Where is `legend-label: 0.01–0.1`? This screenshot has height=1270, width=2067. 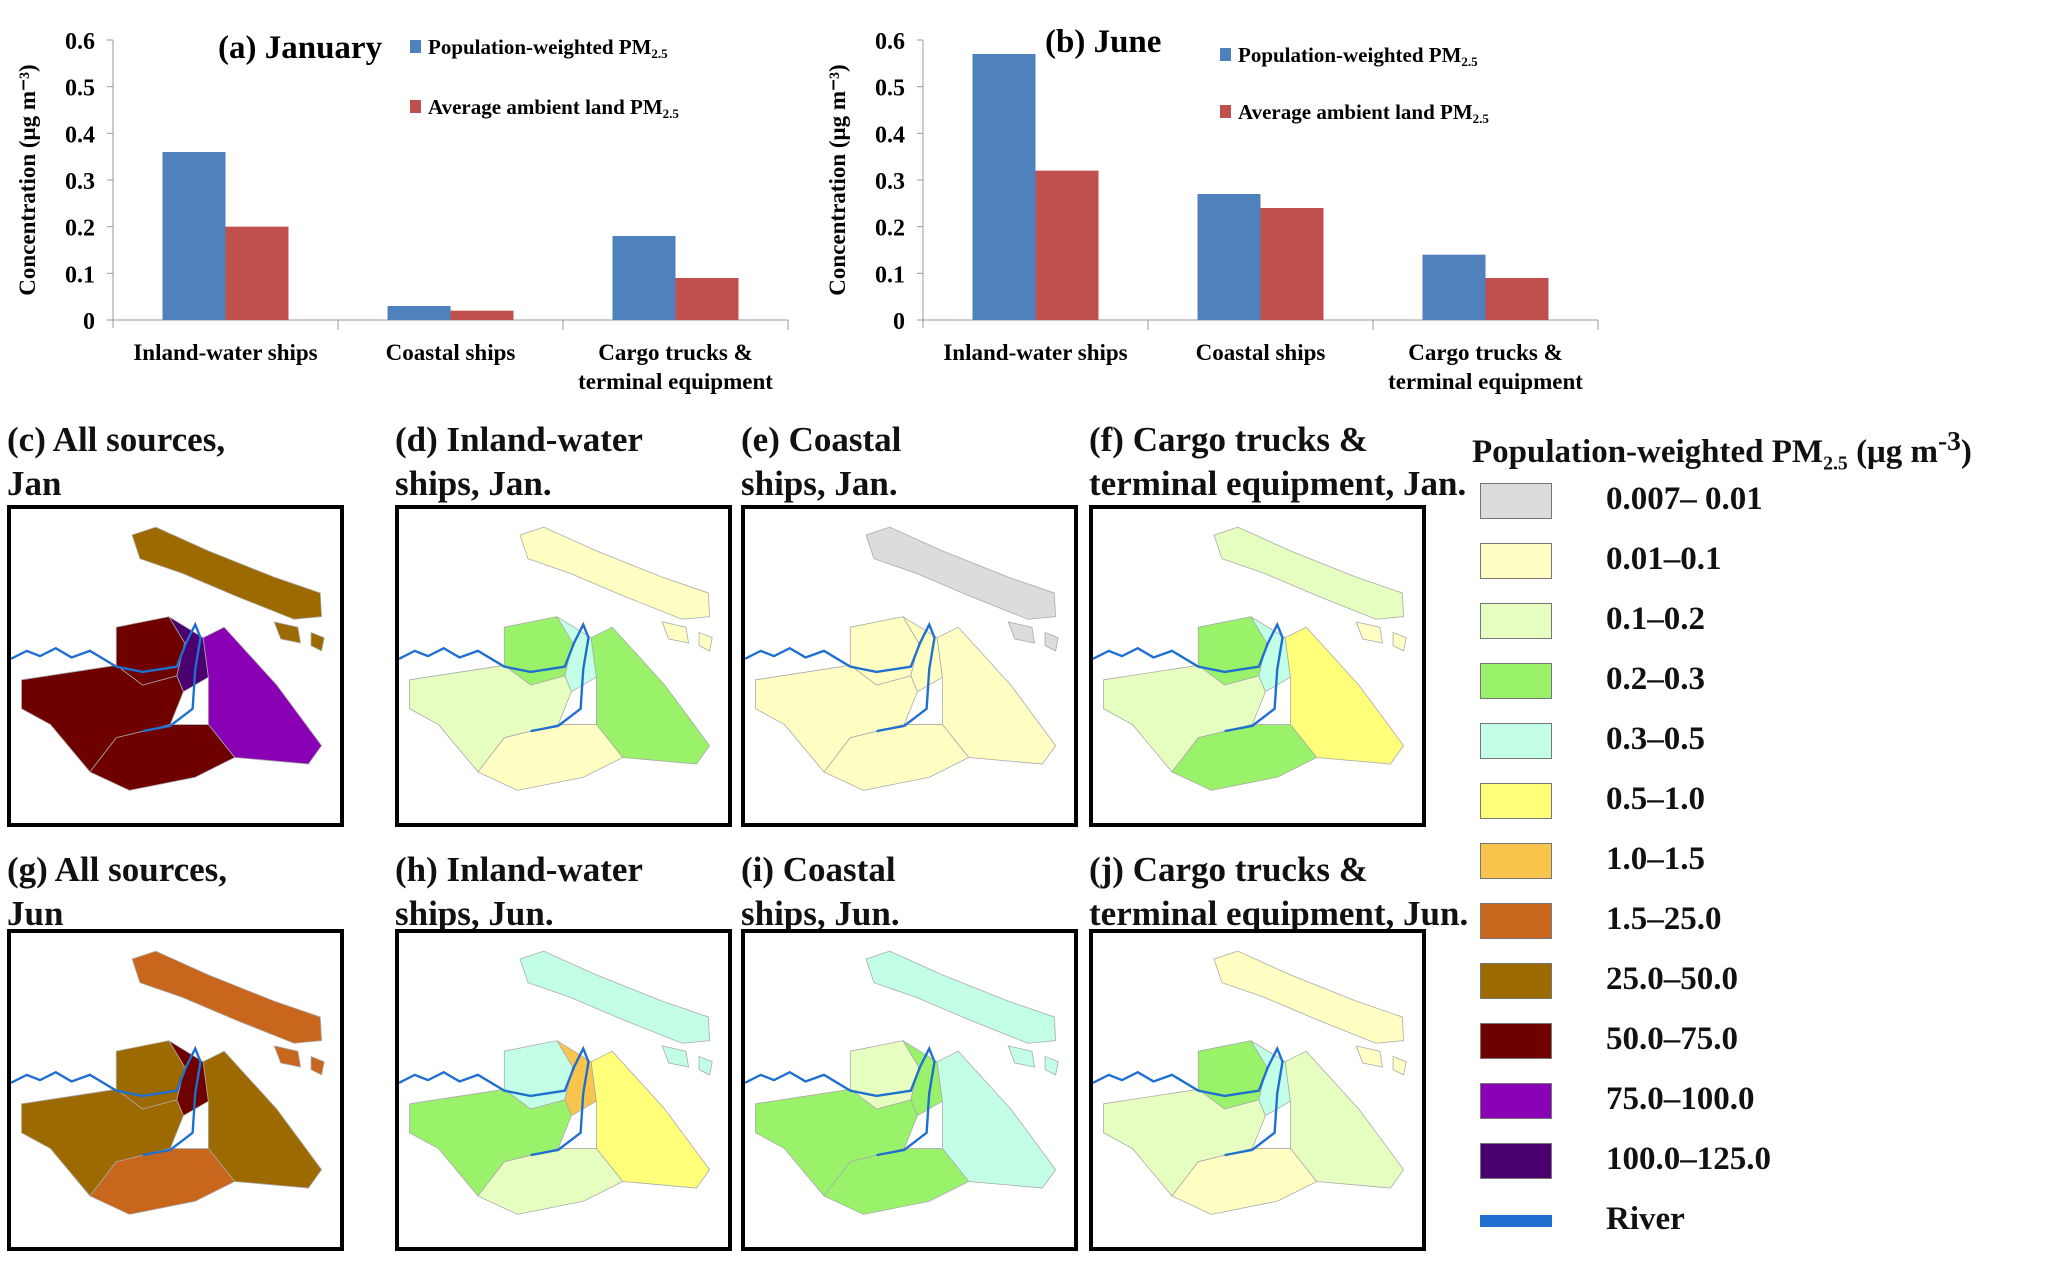
legend-label: 0.01–0.1 is located at coordinates (1664, 559).